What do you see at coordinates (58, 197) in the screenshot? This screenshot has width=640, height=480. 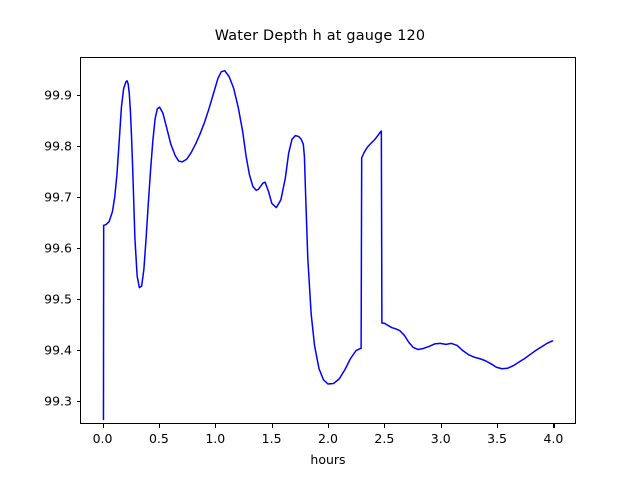 I see `y-tick-label: 99.7` at bounding box center [58, 197].